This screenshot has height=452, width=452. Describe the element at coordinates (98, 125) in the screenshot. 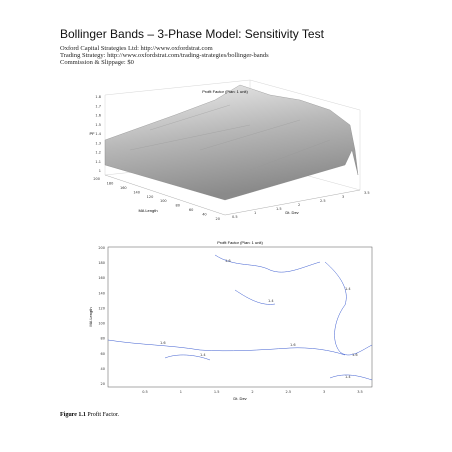

I see `z-tick-label: 1.5` at that location.